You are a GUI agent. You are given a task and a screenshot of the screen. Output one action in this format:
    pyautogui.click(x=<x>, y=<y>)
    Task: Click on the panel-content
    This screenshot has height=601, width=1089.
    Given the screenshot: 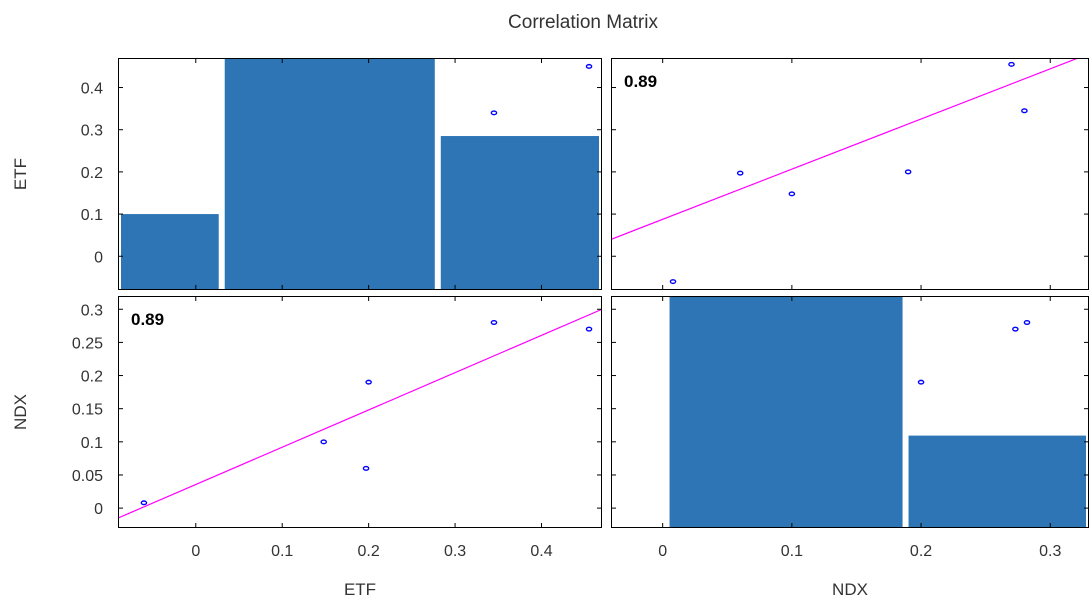 What is the action you would take?
    pyautogui.click(x=877, y=412)
    